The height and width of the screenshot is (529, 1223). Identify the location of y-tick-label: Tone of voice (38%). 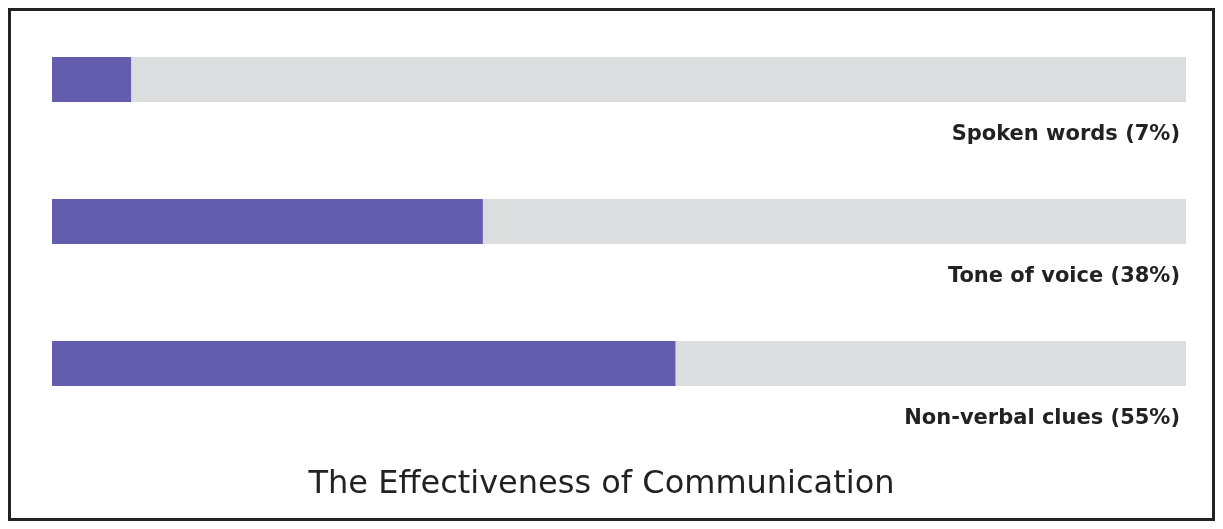
(1063, 275).